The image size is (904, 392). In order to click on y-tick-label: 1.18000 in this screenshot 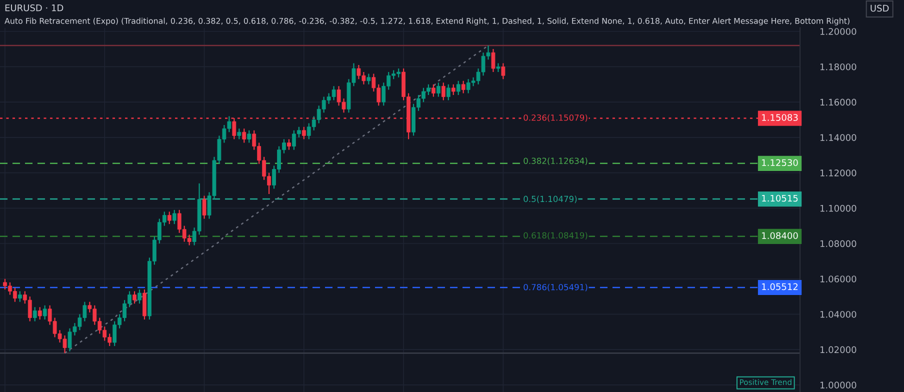, I will do `click(838, 66)`.